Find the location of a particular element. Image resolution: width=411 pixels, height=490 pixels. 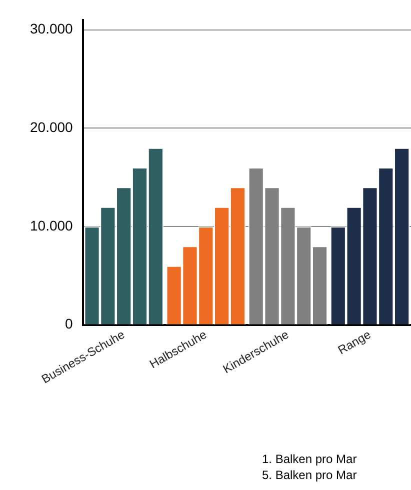

y-tick-label: 10.000 is located at coordinates (52, 225).